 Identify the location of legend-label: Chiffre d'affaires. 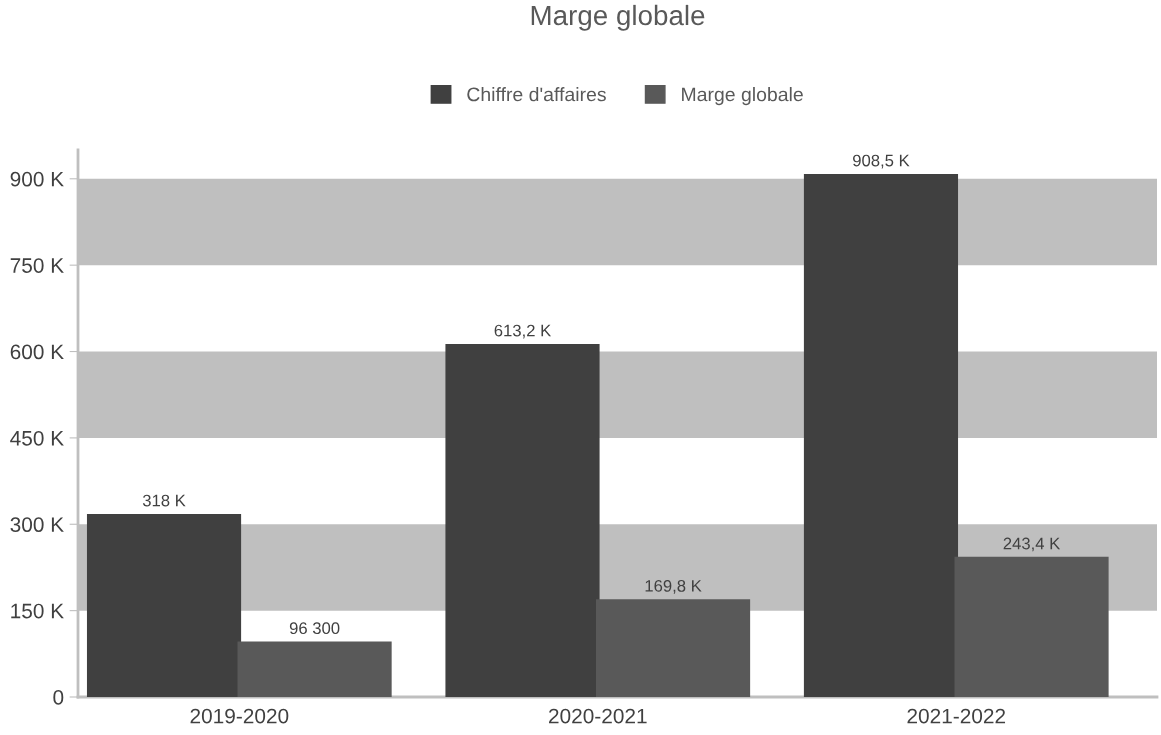
(536, 94).